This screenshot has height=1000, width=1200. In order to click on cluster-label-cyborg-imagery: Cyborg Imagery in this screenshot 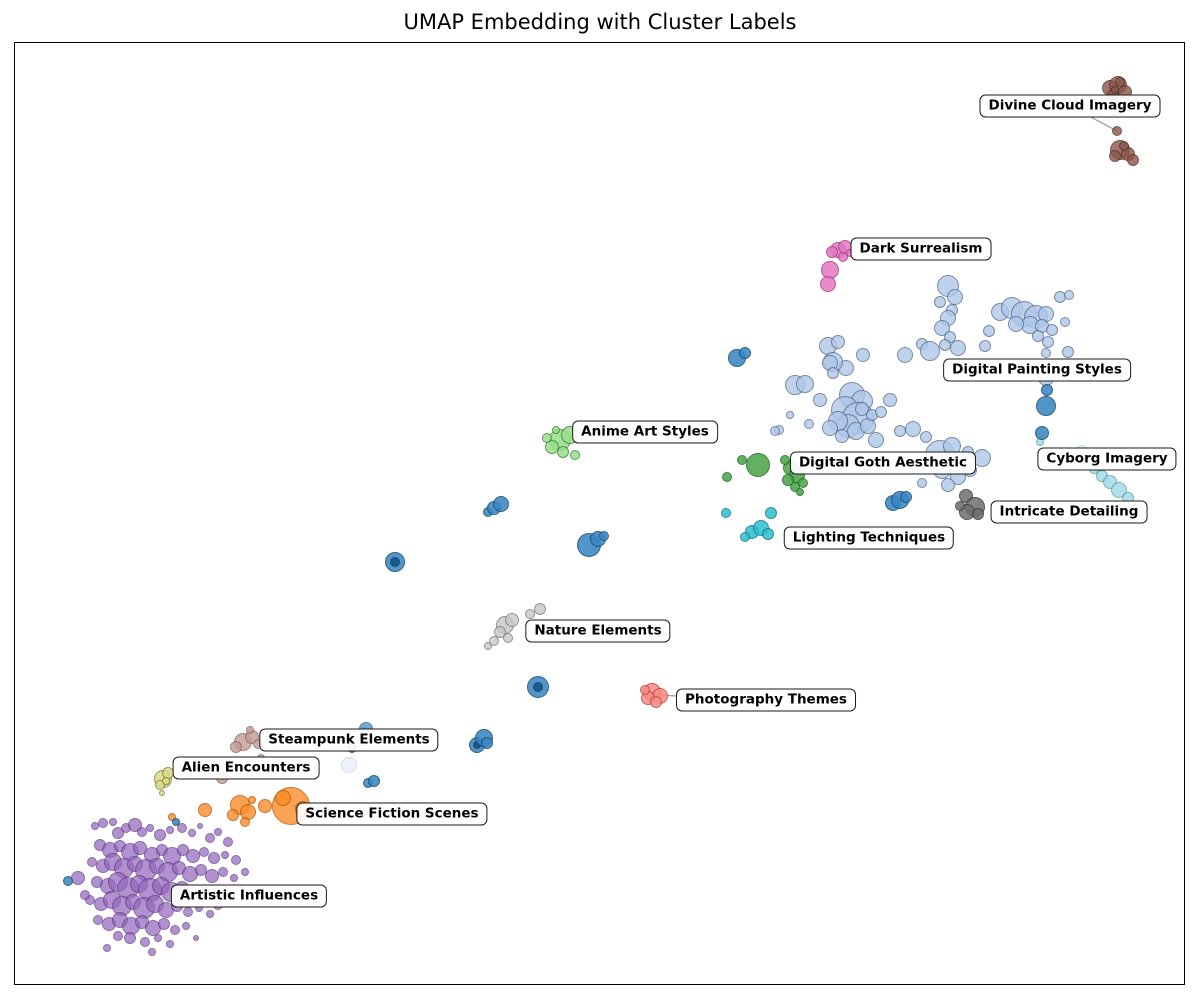, I will do `click(1107, 459)`.